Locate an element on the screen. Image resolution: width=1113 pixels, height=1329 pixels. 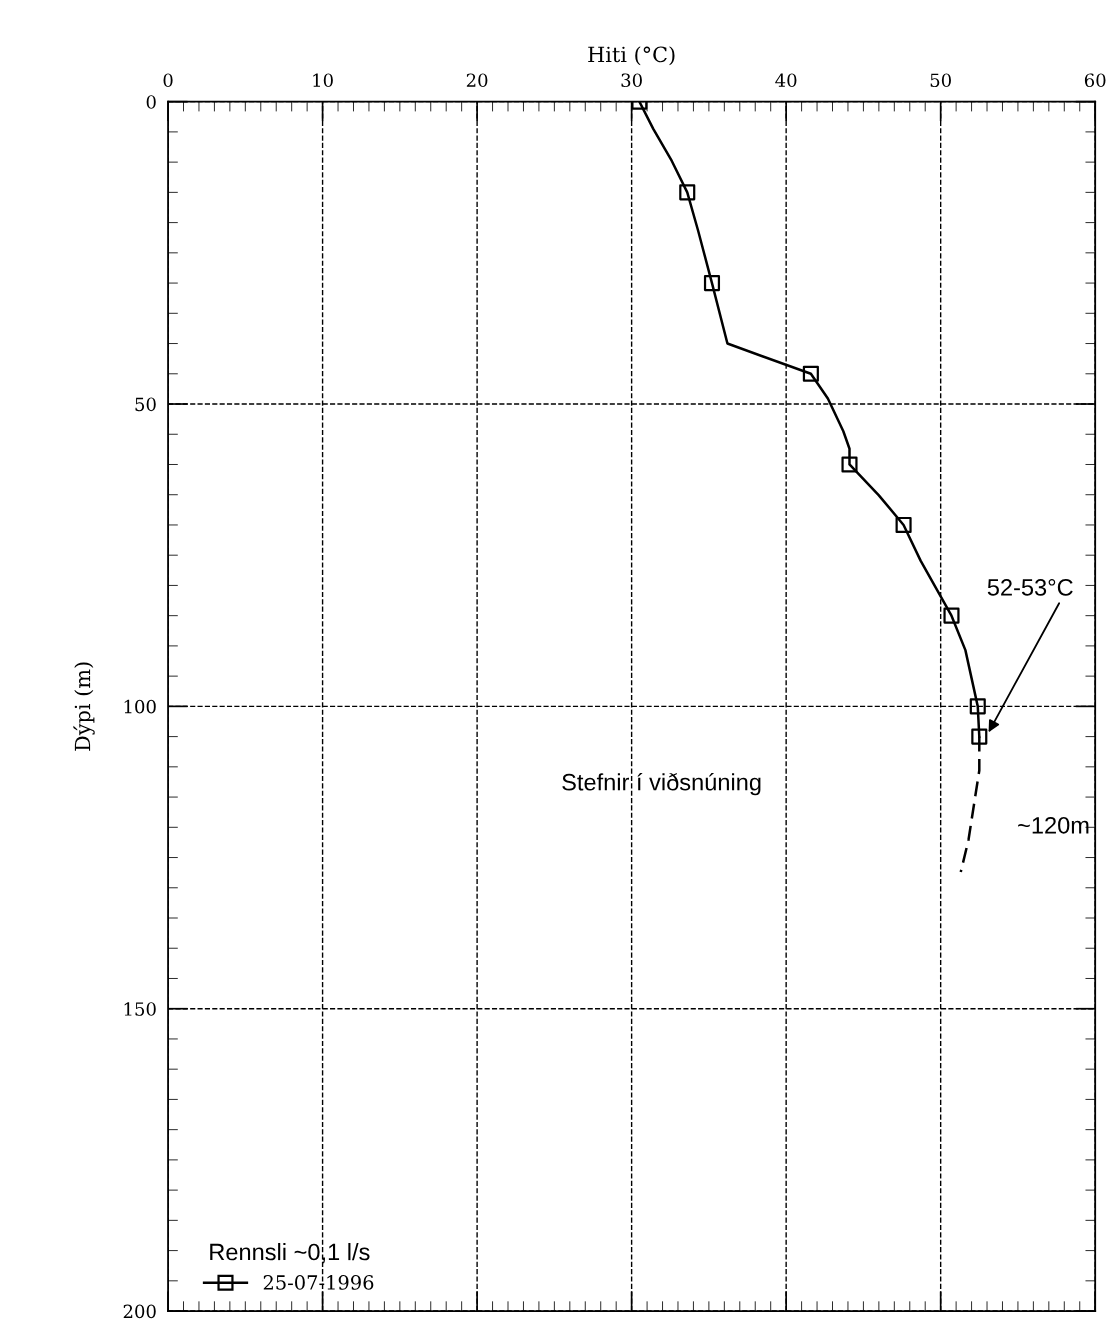
annotation: ~120m is located at coordinates (1053, 825).